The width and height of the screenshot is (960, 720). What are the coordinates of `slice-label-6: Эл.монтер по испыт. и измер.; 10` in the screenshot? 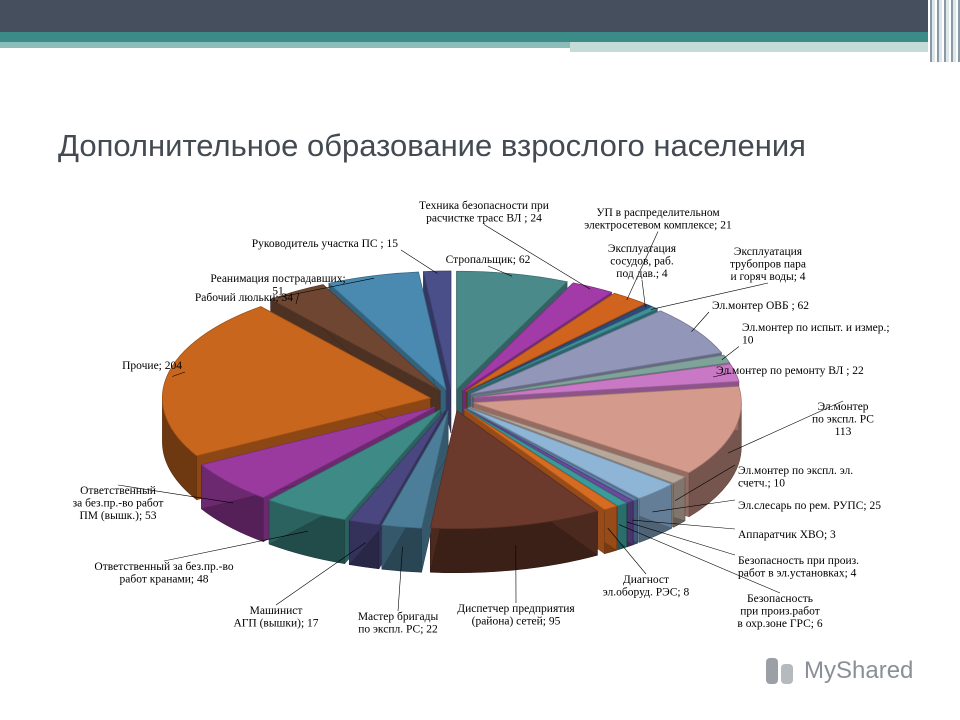 It's located at (816, 334).